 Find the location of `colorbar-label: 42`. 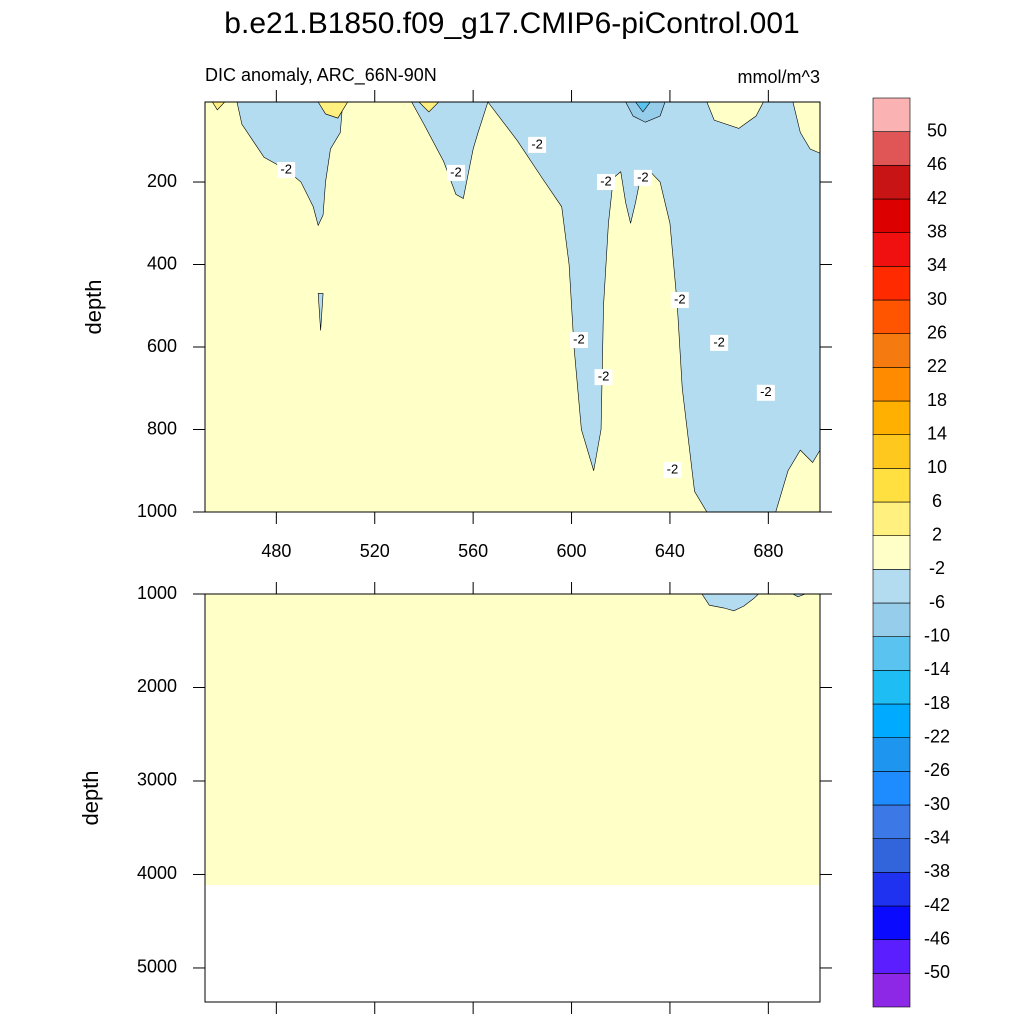

colorbar-label: 42 is located at coordinates (937, 198).